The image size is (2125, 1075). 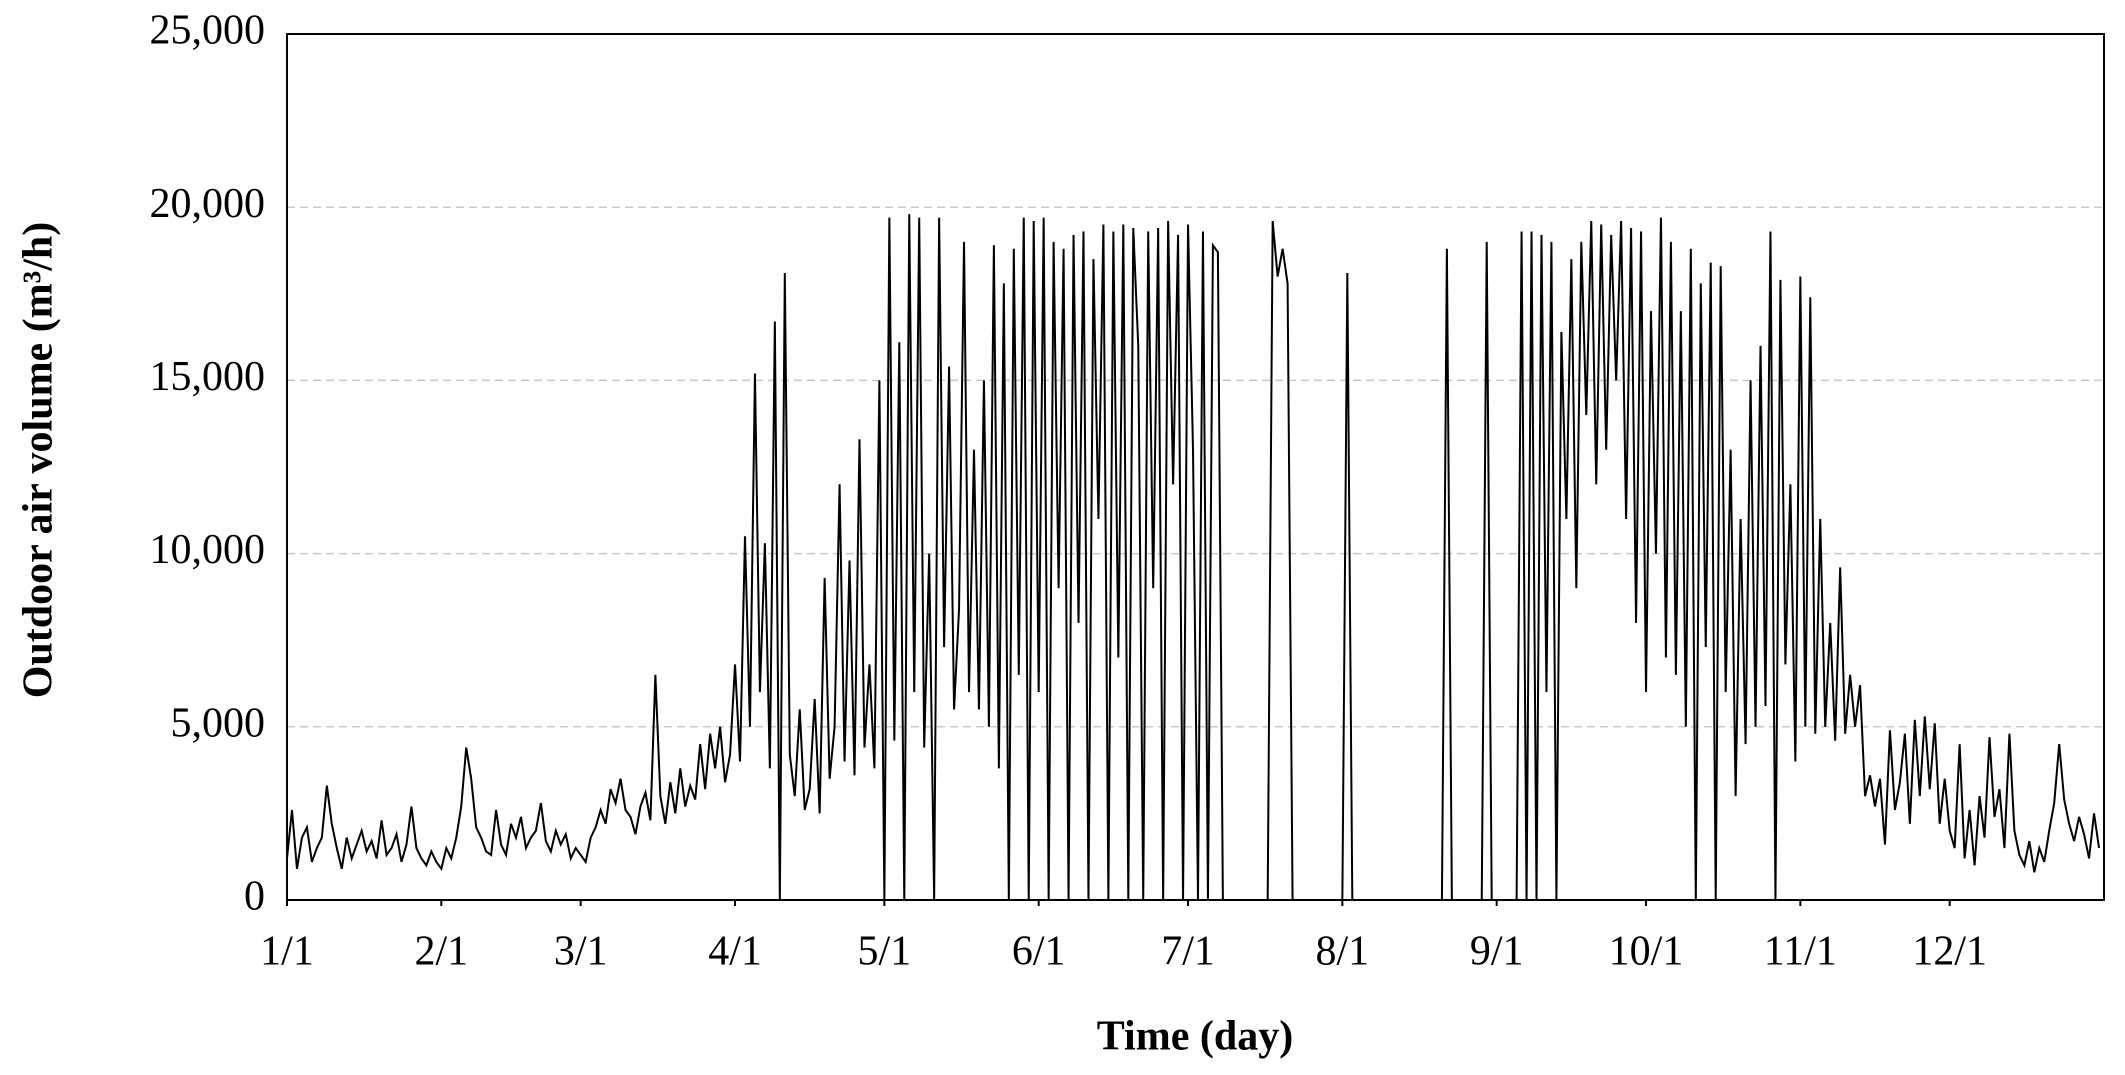 I want to click on x-tick-label: 8/1, so click(x=1343, y=952).